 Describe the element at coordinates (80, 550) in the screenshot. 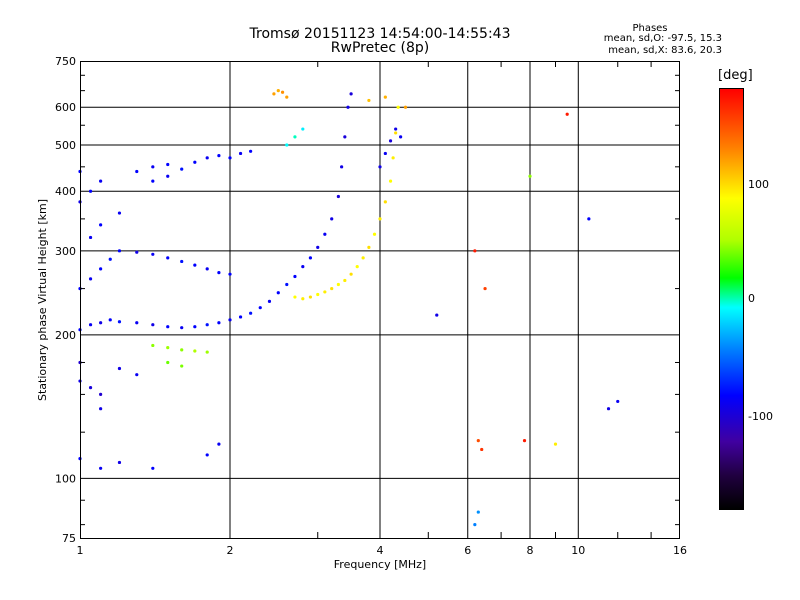

I see `x-tick-label-1: 1` at that location.